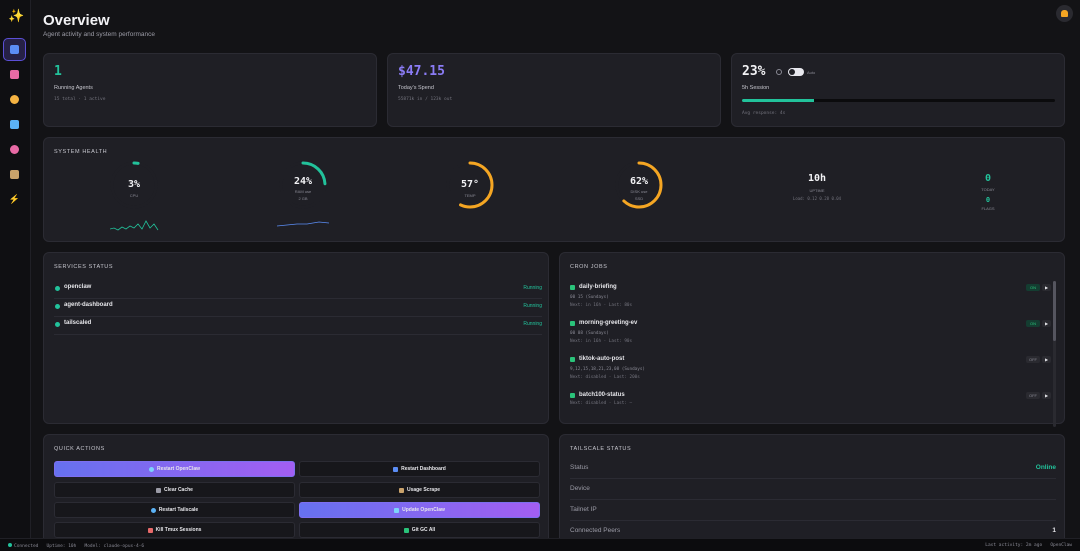  I want to click on disk-label: DISK use, so click(639, 191).